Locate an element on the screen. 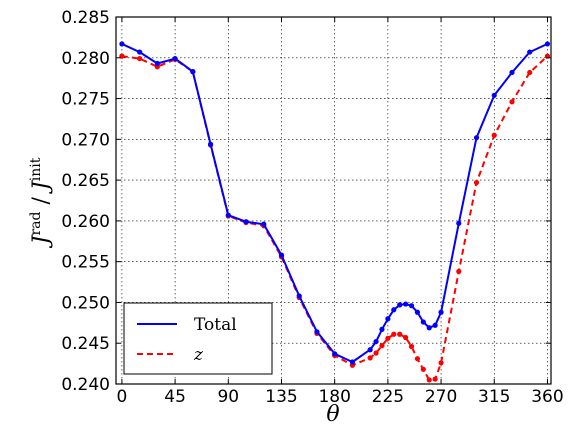 This screenshot has height=424, width=573. y-axis-label: Jrad / Jinit is located at coordinates (41, 202).